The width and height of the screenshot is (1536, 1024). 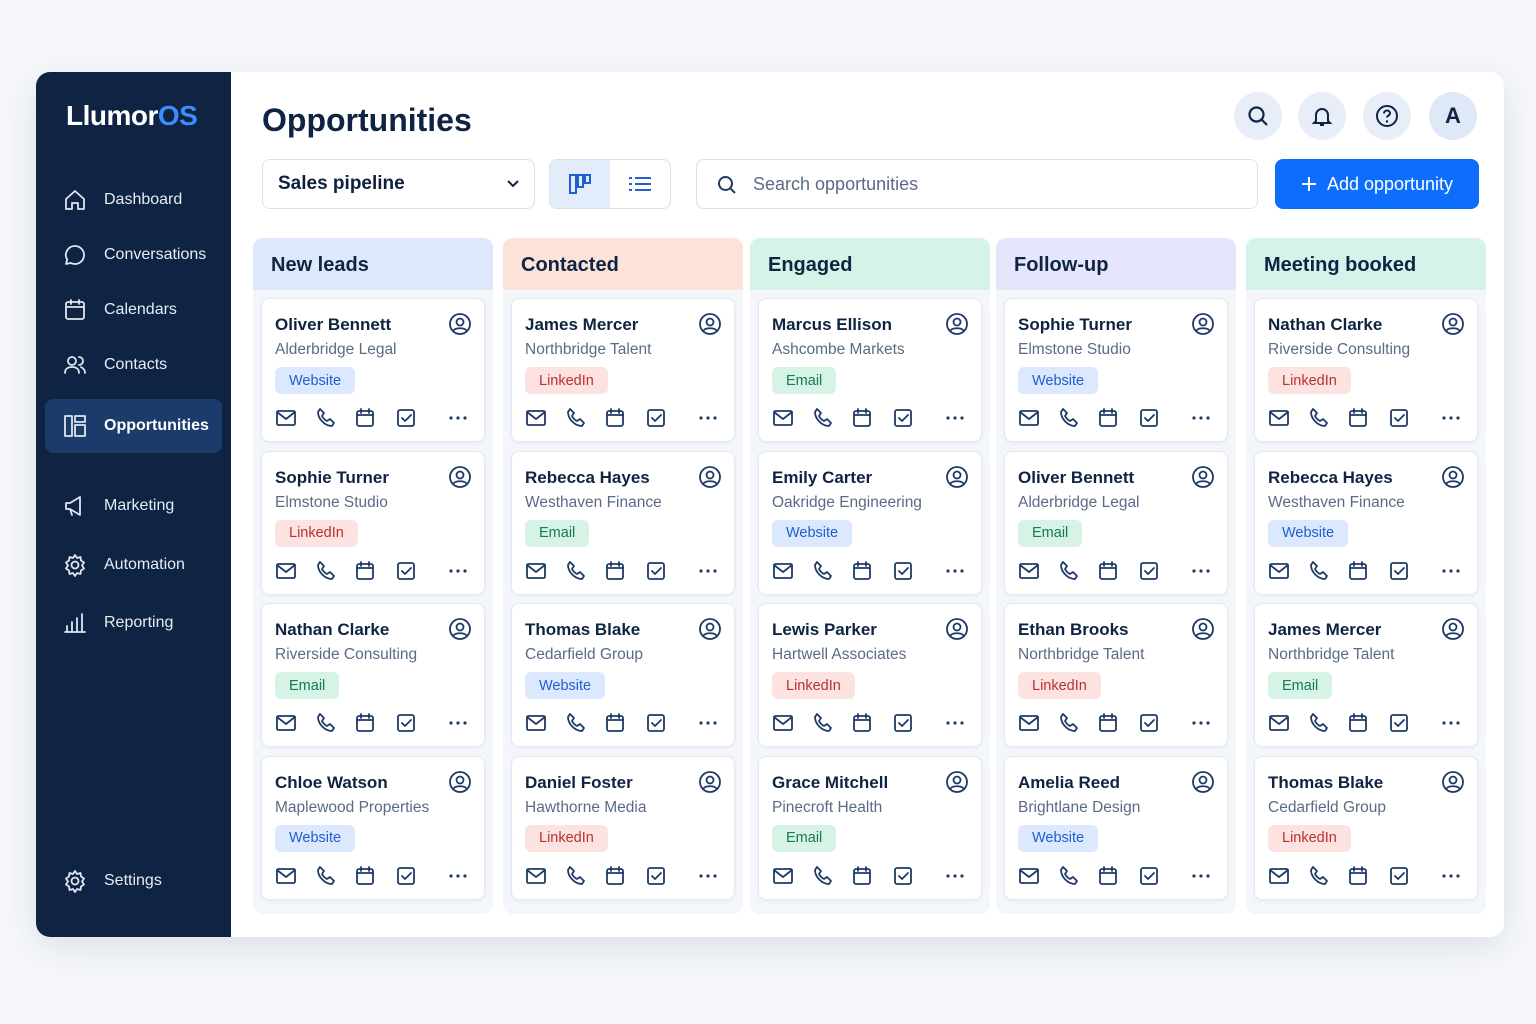 I want to click on opportunity-card: Rebecca Hayes Westhaven Finance Website, so click(x=1366, y=522).